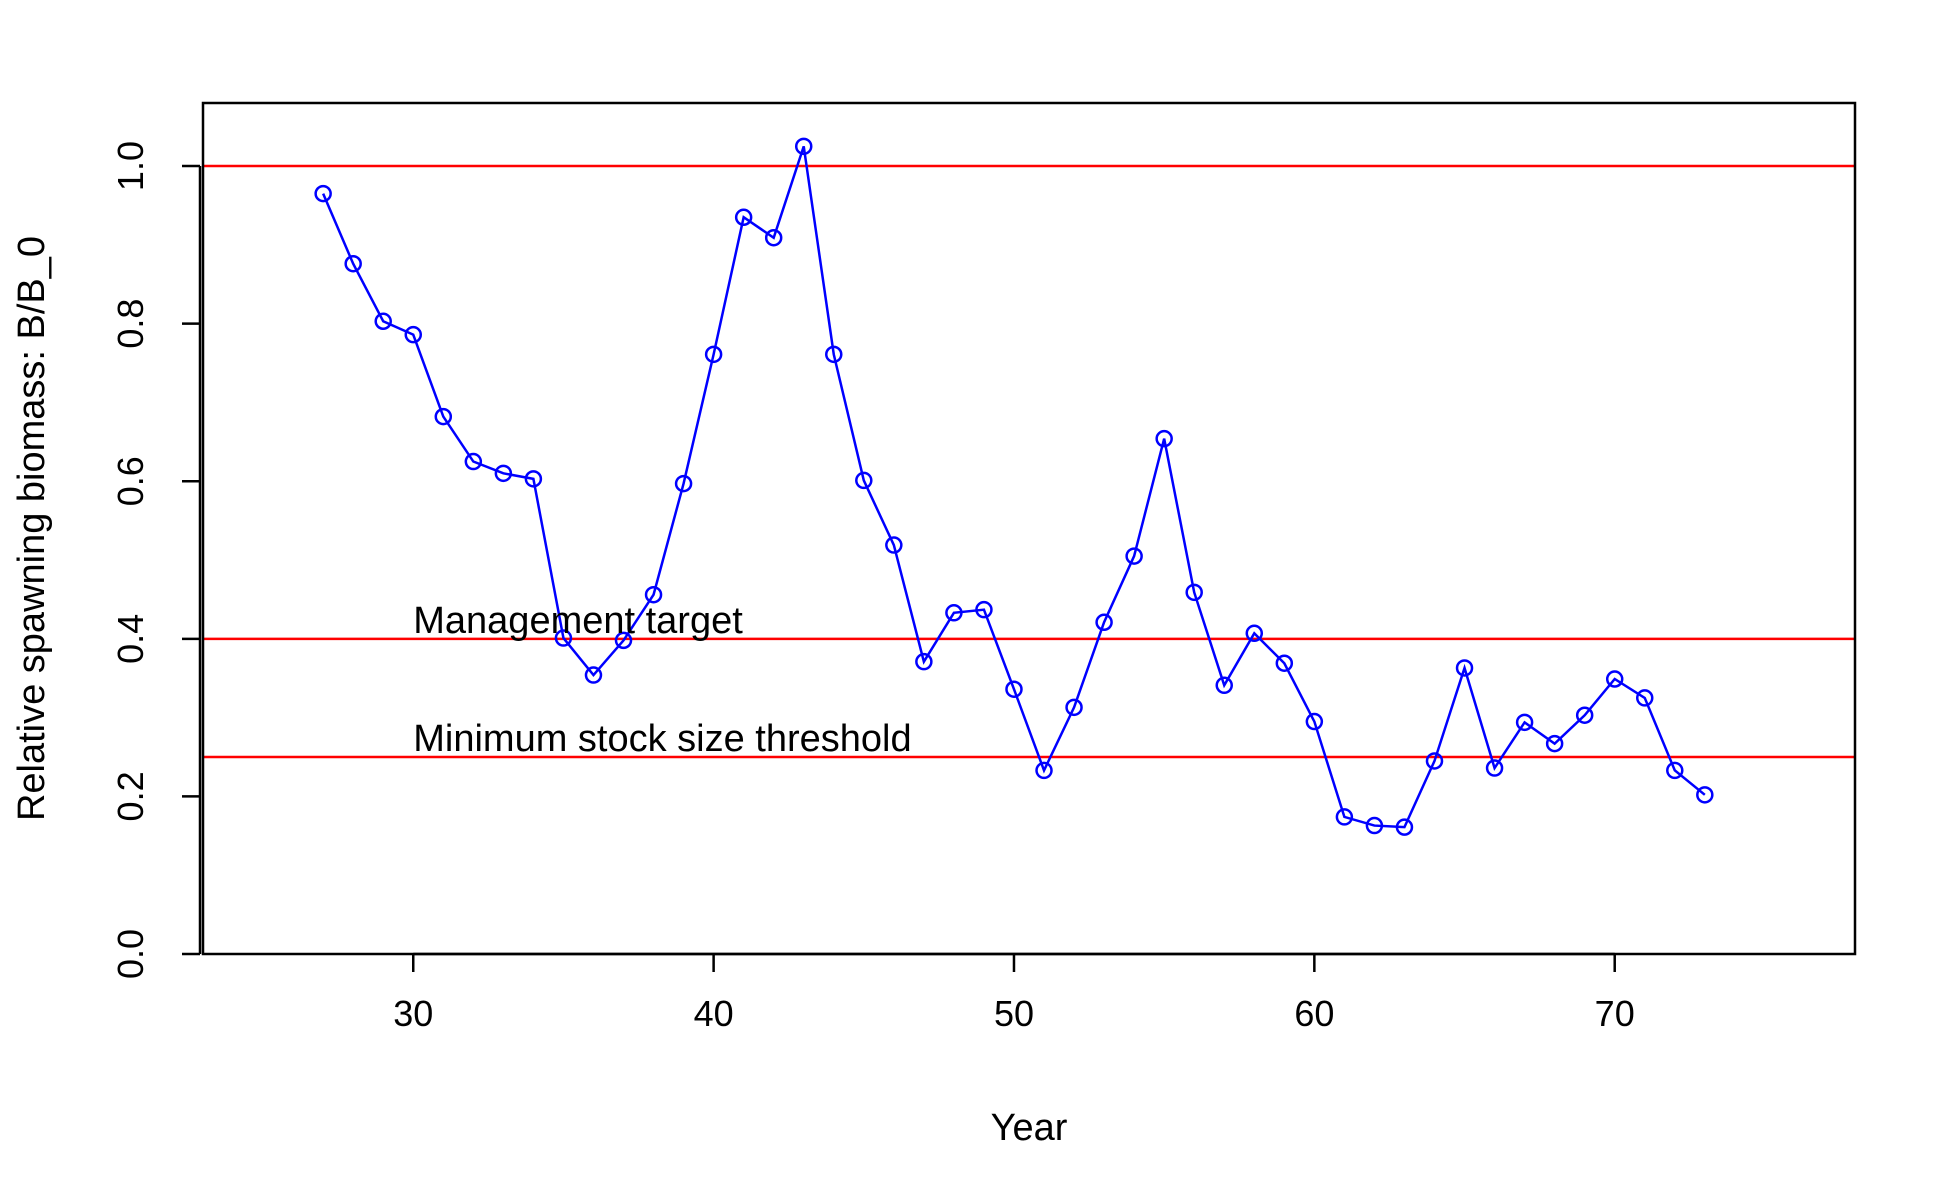  Describe the element at coordinates (662, 739) in the screenshot. I see `reference-line-label: Minimum stock size threshold` at that location.